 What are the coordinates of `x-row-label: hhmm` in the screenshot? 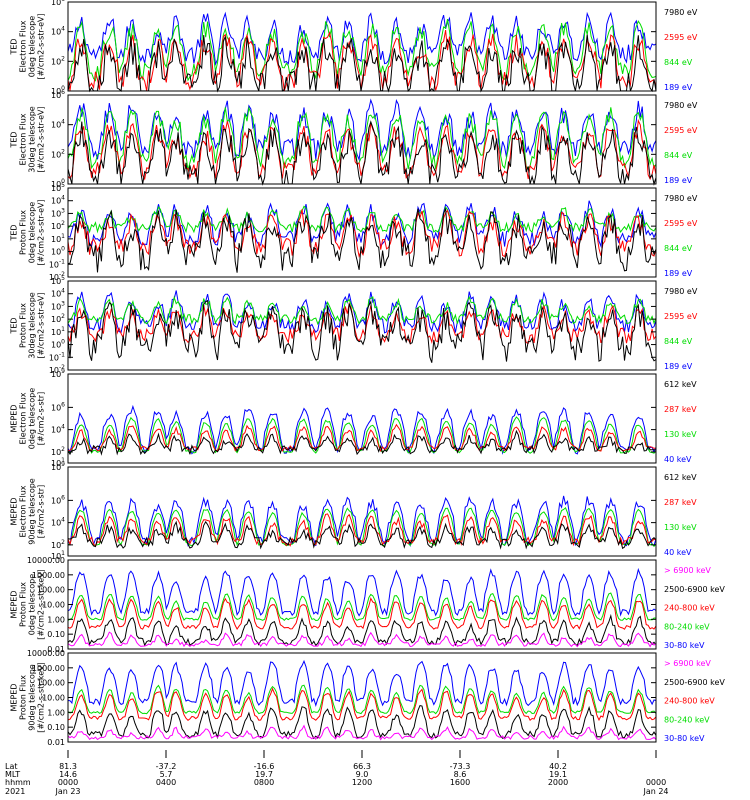 It's located at (18, 782).